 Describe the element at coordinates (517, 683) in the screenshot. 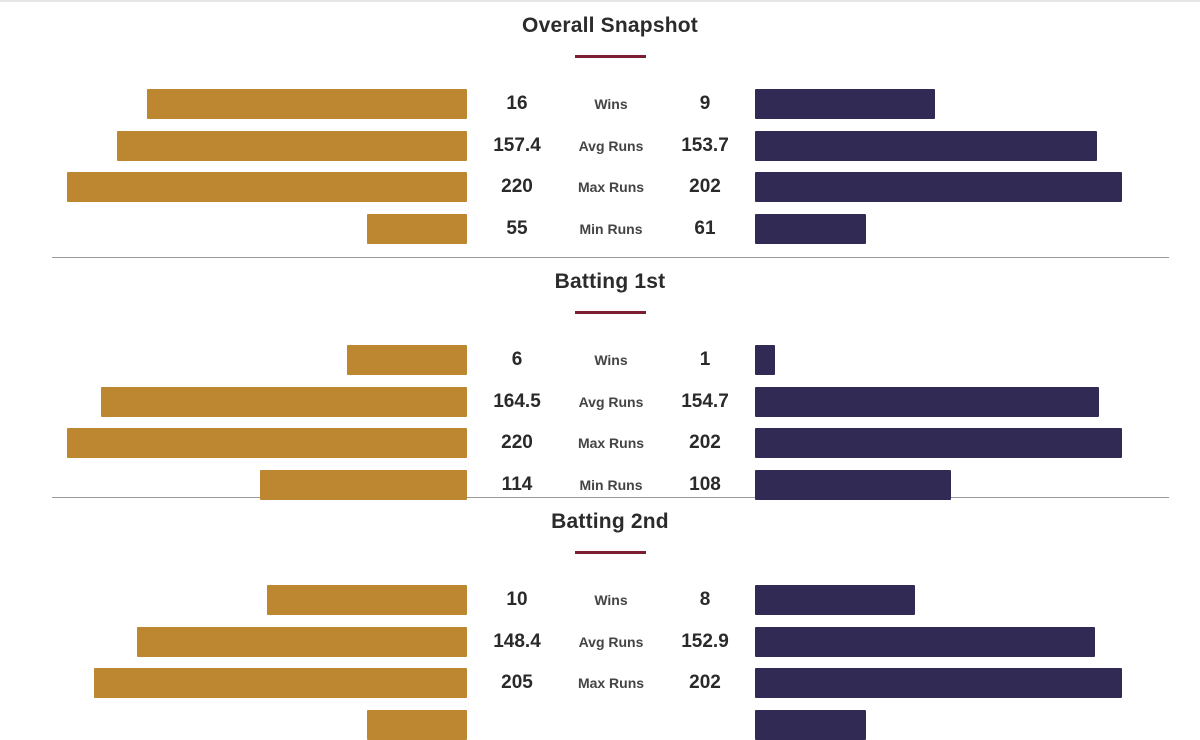

I see `value-label-left: 205` at that location.